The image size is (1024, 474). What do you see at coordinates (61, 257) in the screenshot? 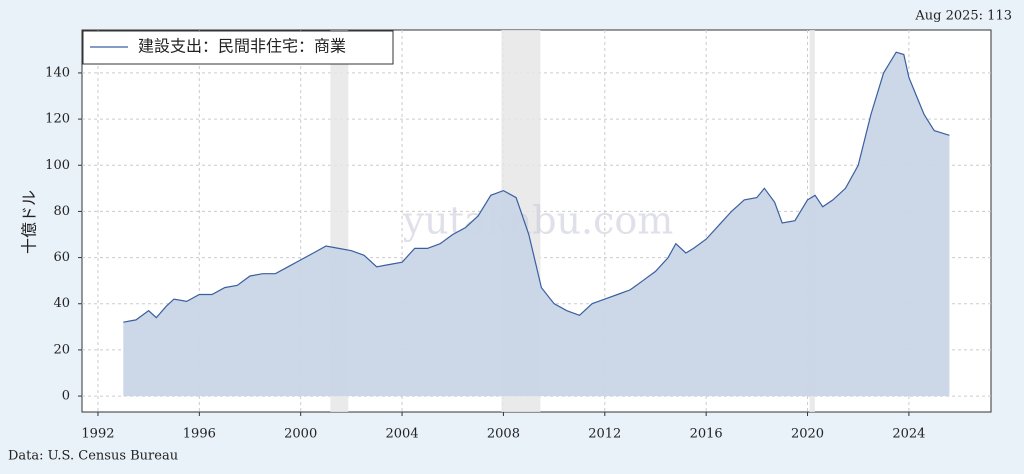
I see `y-tick-label: 60` at bounding box center [61, 257].